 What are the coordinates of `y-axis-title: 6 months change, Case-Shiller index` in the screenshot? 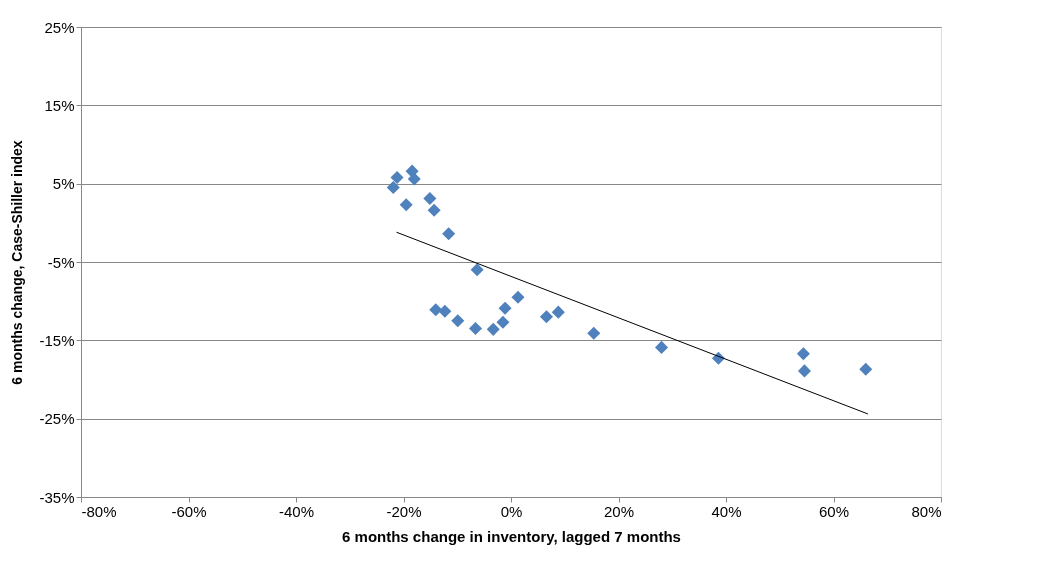 It's located at (17, 262).